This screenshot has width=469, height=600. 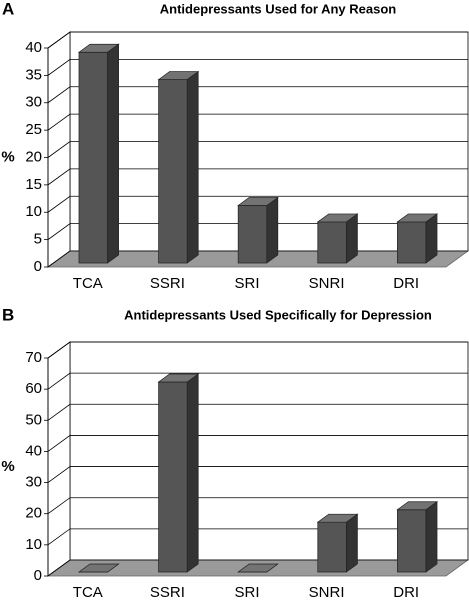 What do you see at coordinates (38, 239) in the screenshot?
I see `y-tick-label: 5` at bounding box center [38, 239].